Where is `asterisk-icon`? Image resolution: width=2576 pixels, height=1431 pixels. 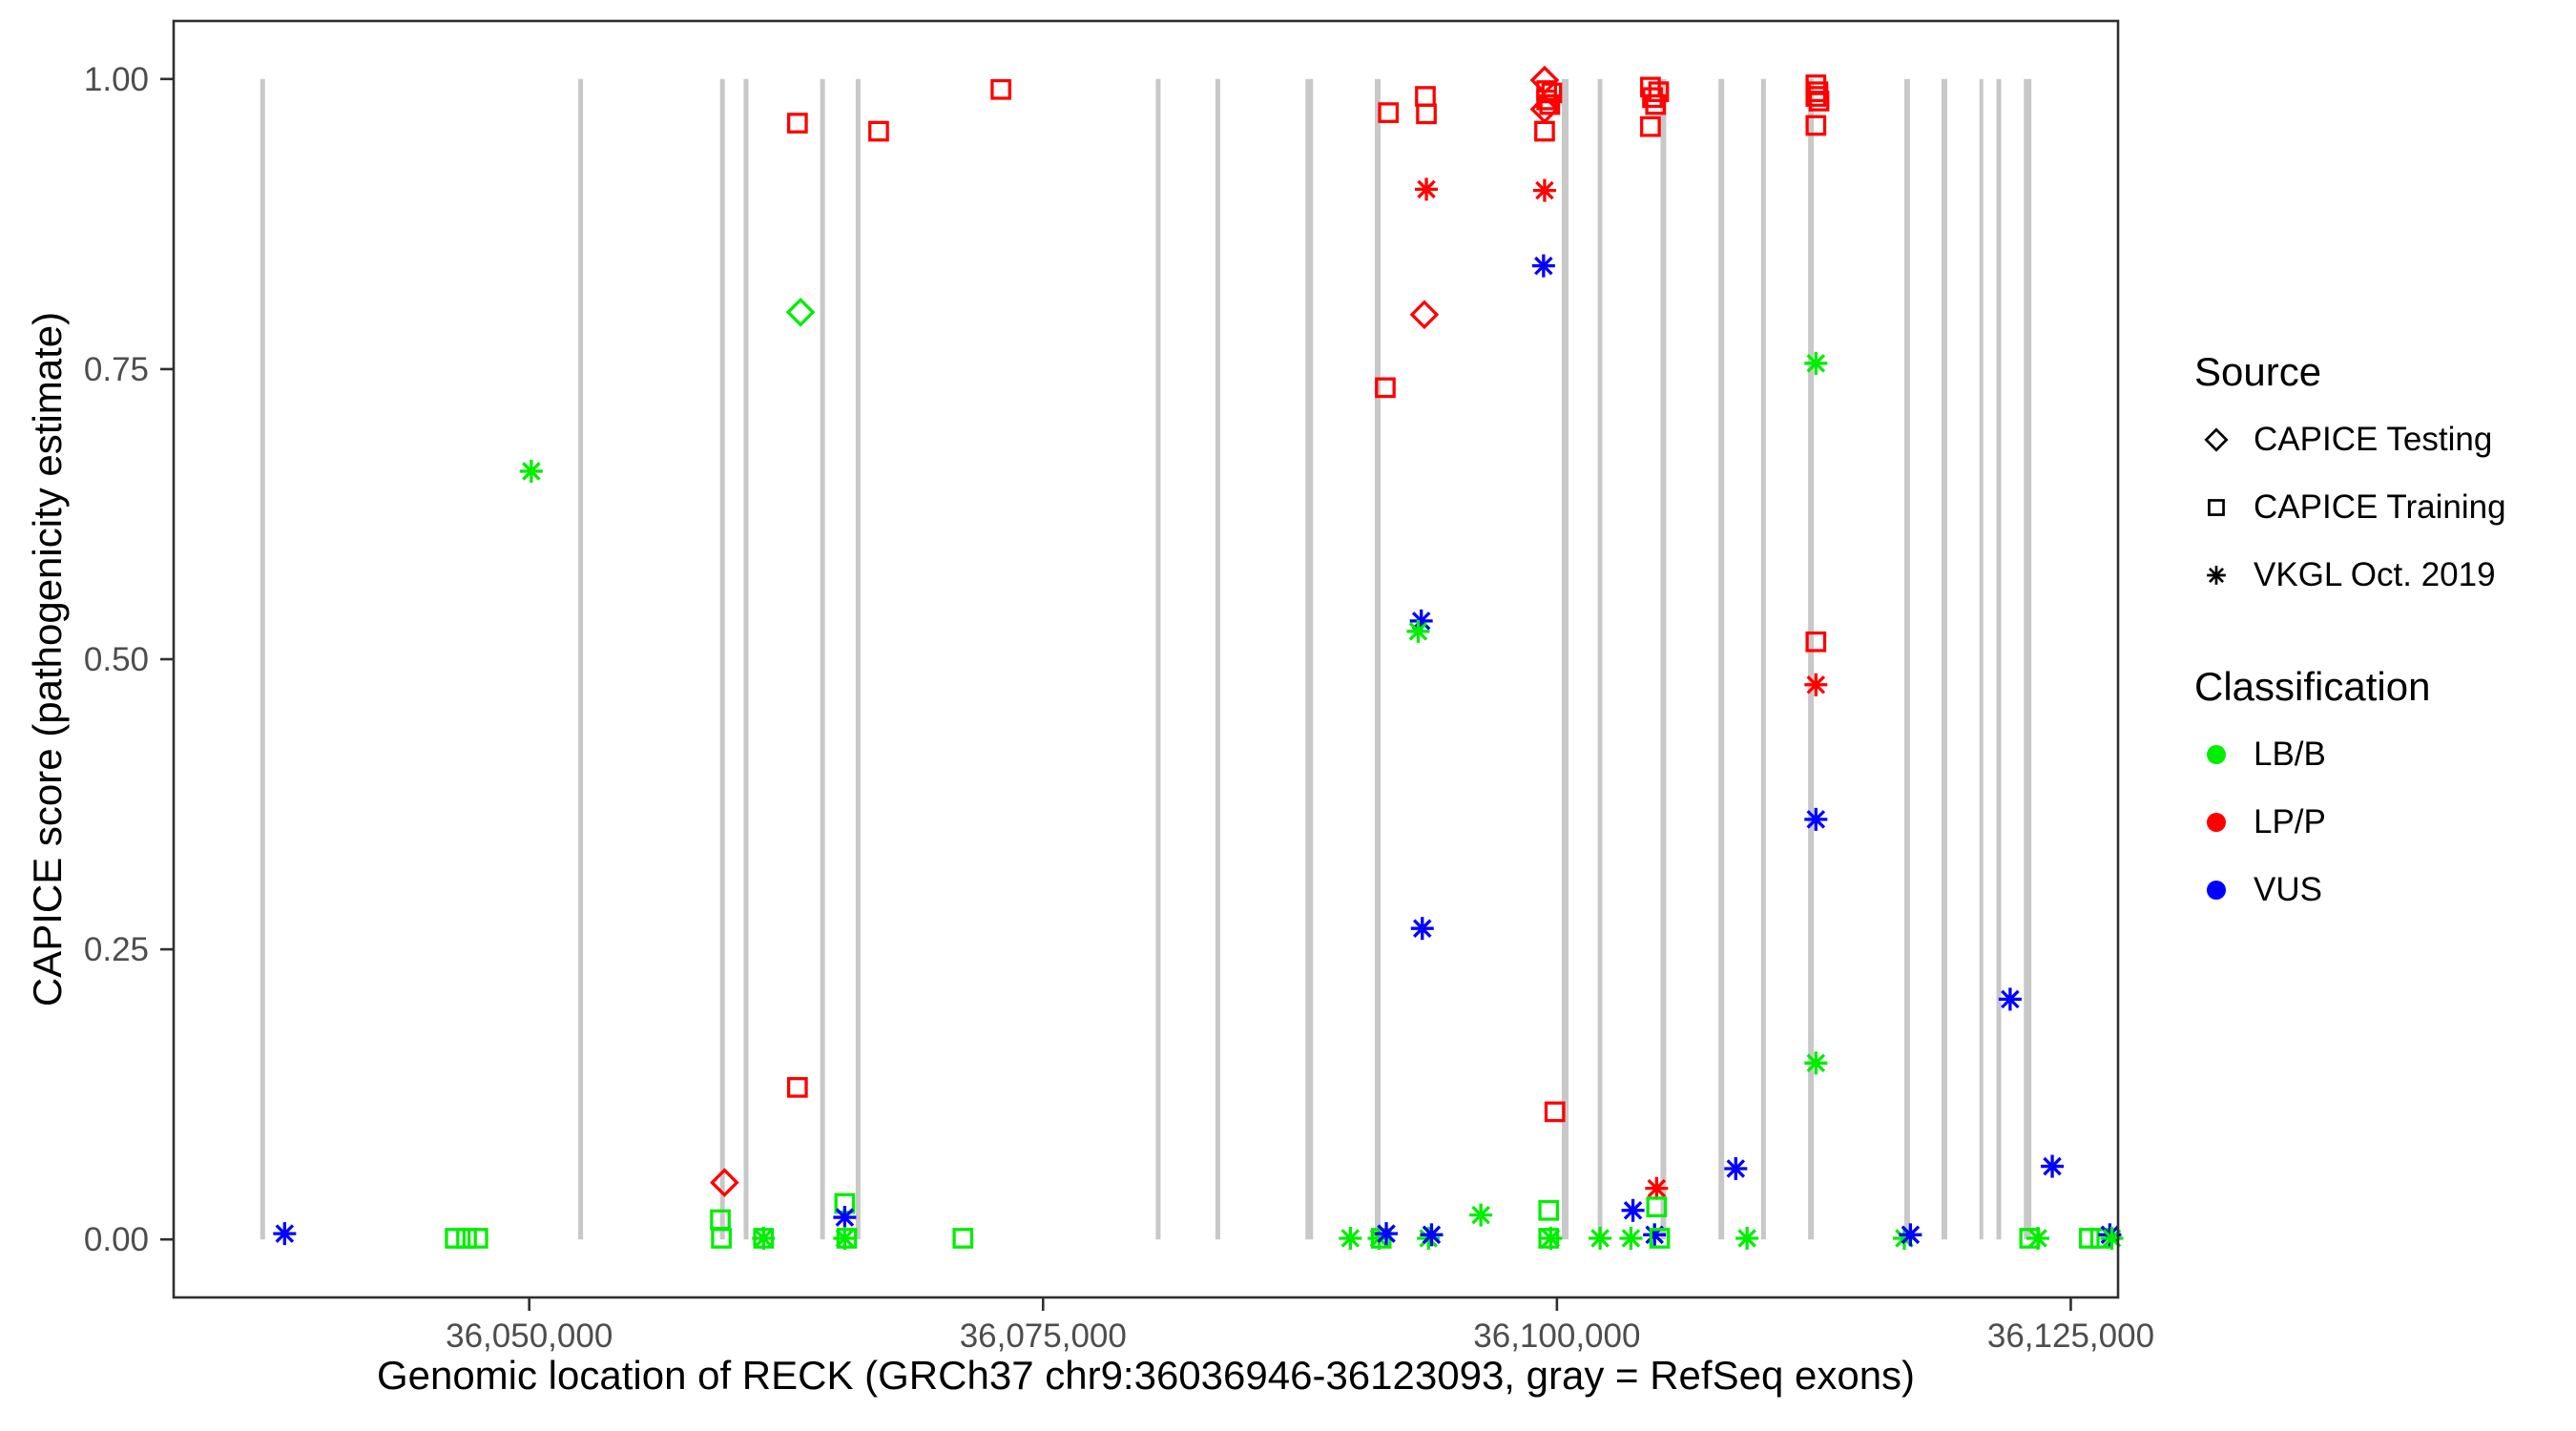 asterisk-icon is located at coordinates (2216, 575).